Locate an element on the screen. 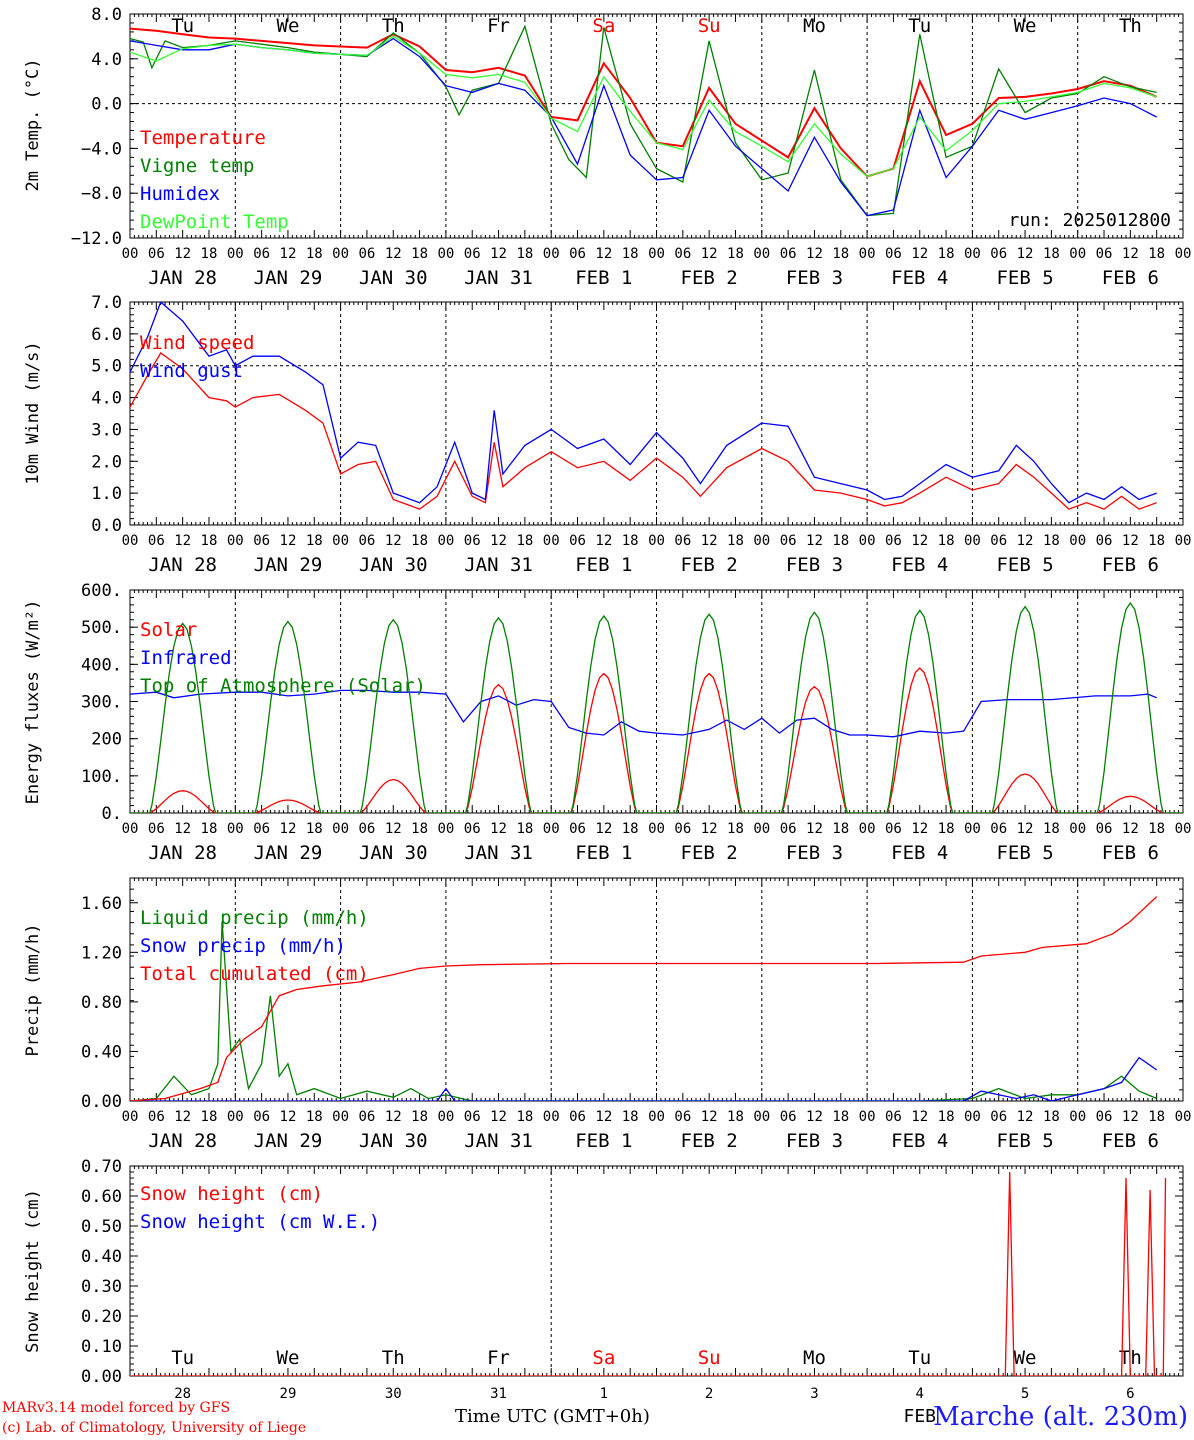  y-tick-label: 1.60 is located at coordinates (101, 904).